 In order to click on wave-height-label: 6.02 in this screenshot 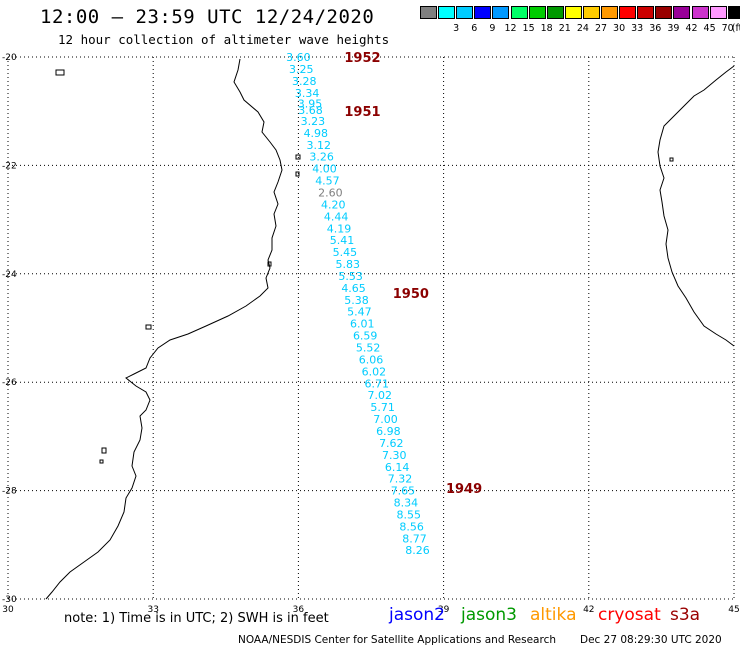, I will do `click(374, 371)`.